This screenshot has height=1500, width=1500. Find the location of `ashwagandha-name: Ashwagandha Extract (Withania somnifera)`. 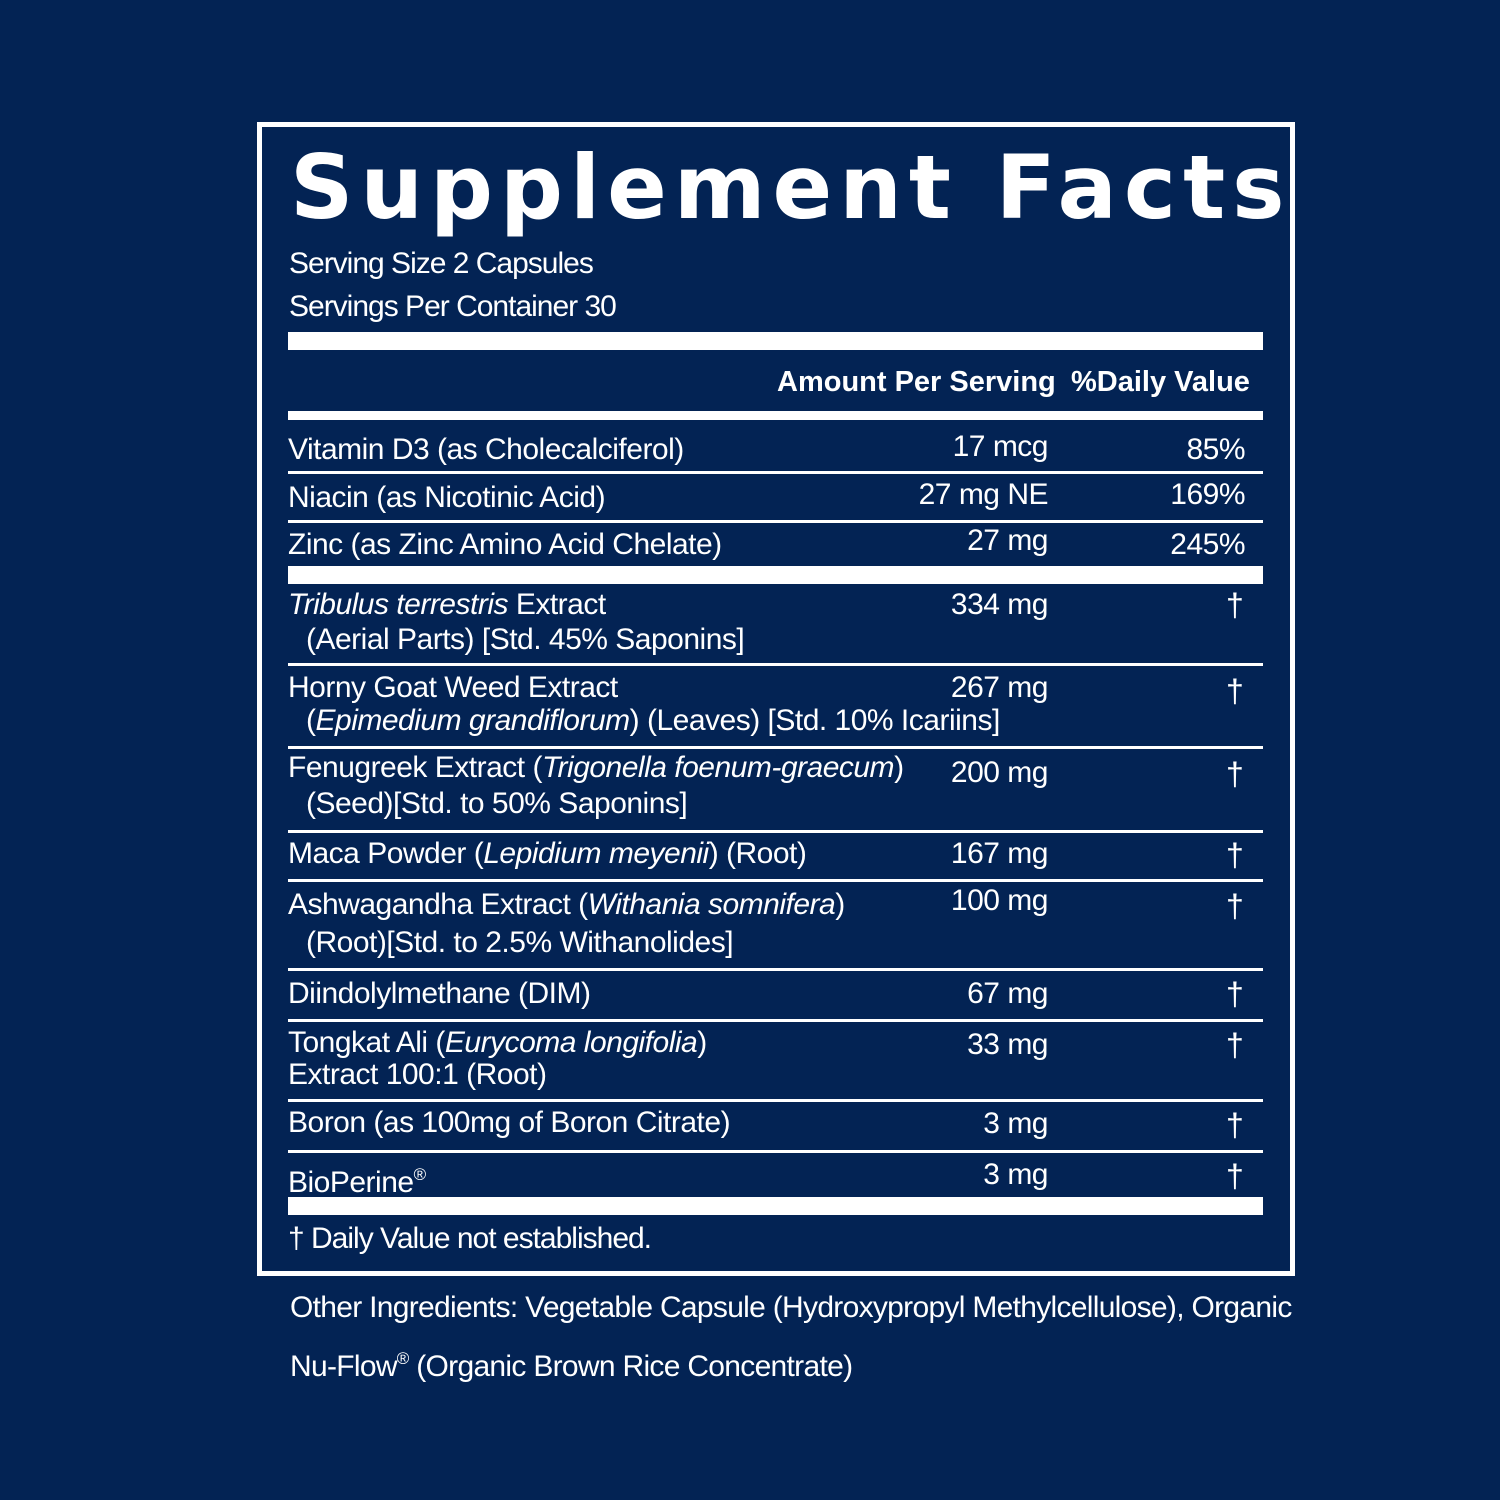

ashwagandha-name: Ashwagandha Extract (Withania somnifera) is located at coordinates (566, 904).